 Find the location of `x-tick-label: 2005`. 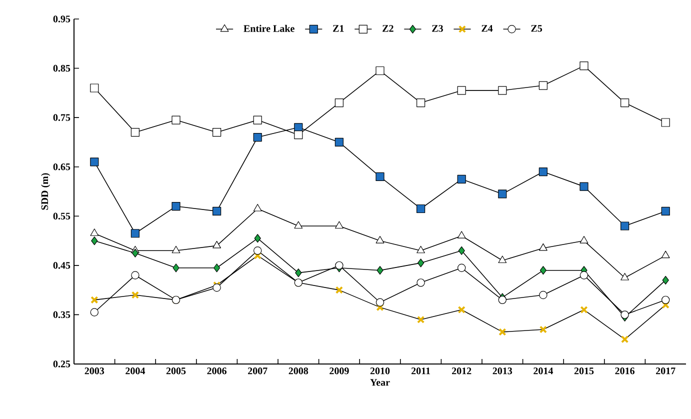

x-tick-label: 2005 is located at coordinates (176, 371).